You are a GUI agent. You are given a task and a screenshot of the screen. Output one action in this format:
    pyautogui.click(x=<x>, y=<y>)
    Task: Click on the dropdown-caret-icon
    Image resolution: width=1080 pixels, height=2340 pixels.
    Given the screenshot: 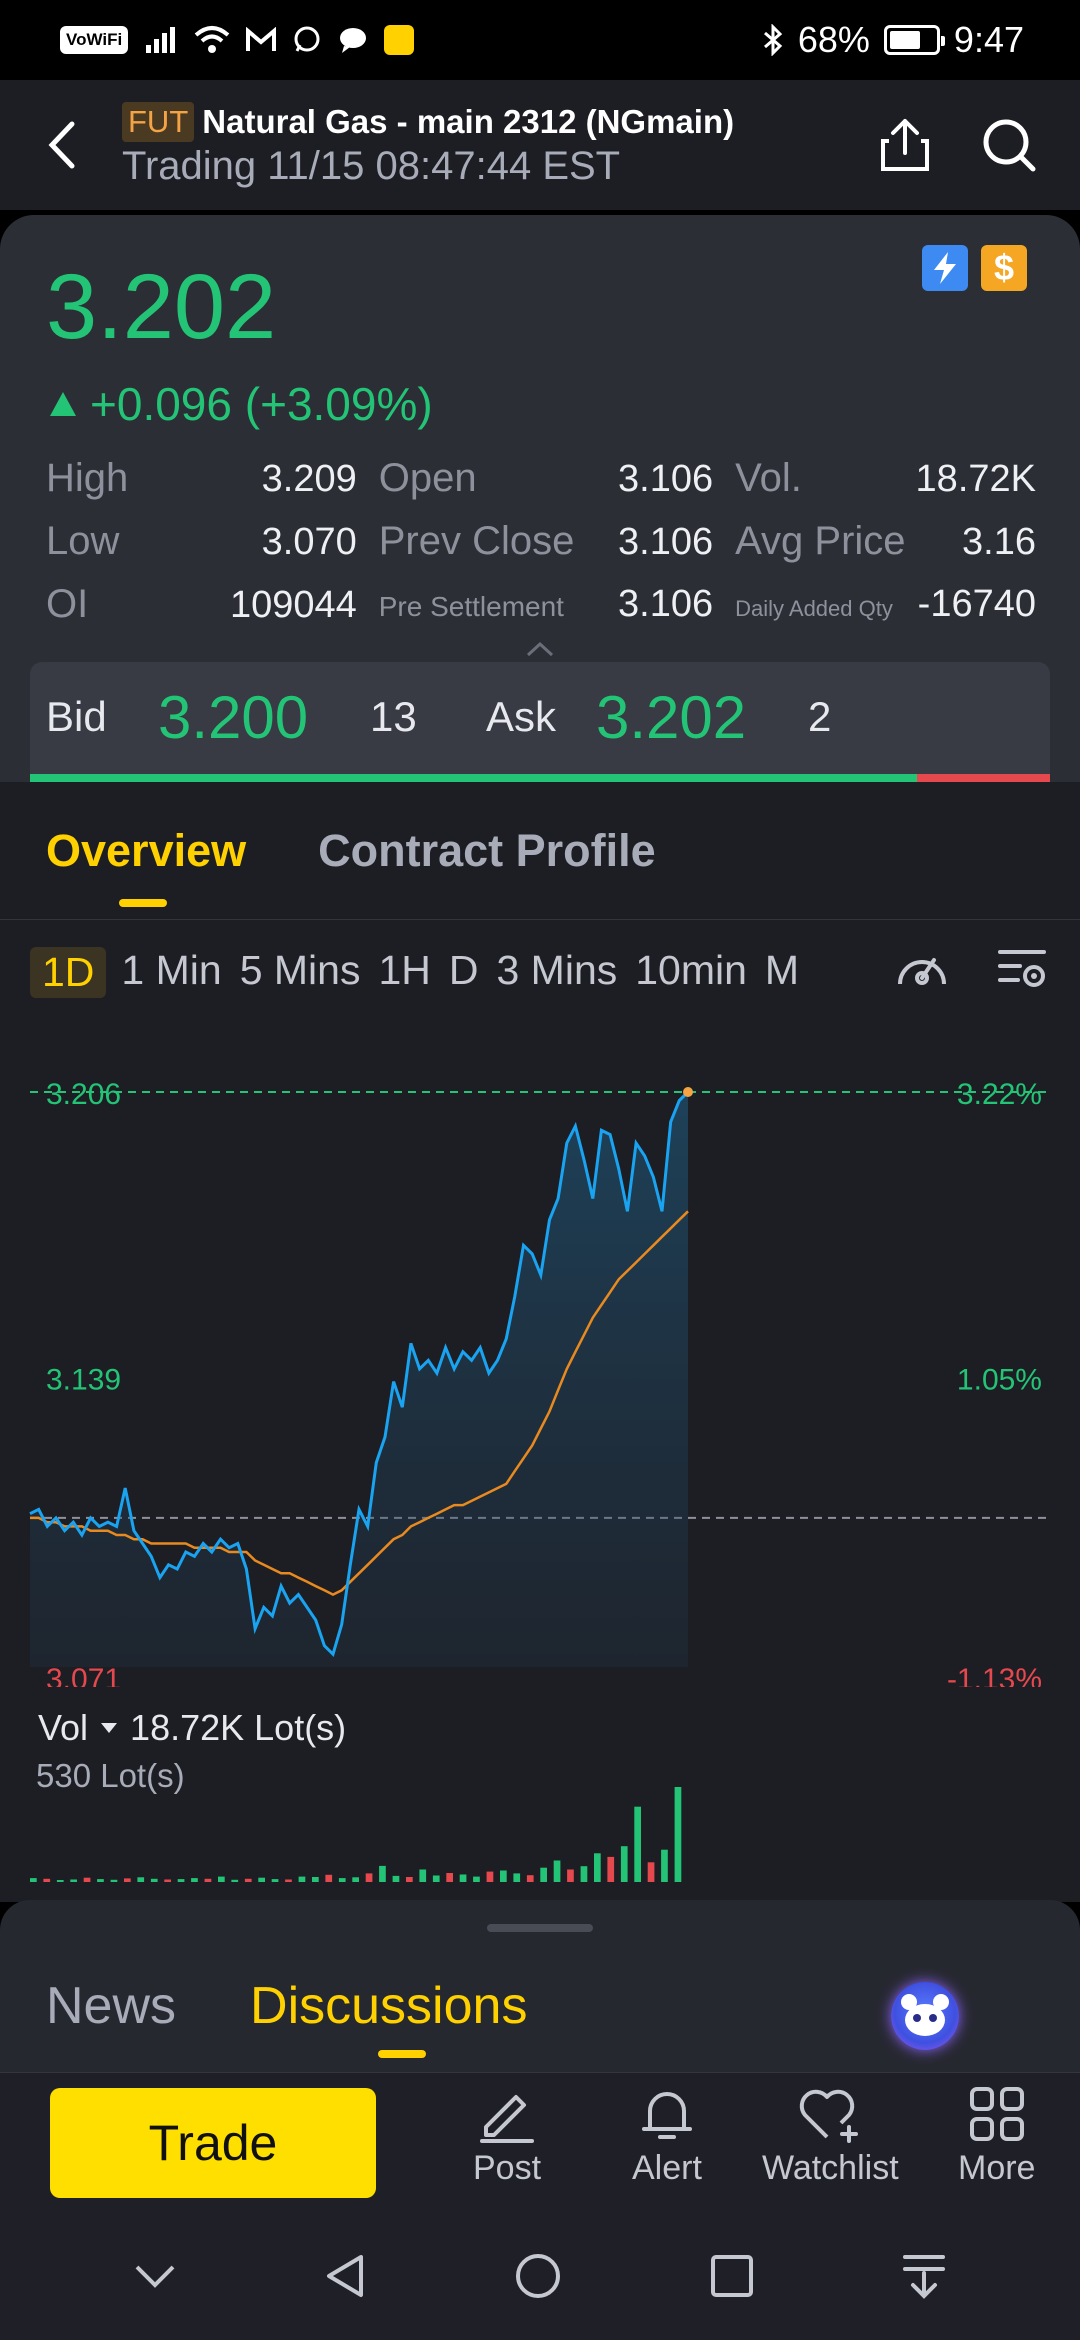 What is the action you would take?
    pyautogui.click(x=109, y=1728)
    